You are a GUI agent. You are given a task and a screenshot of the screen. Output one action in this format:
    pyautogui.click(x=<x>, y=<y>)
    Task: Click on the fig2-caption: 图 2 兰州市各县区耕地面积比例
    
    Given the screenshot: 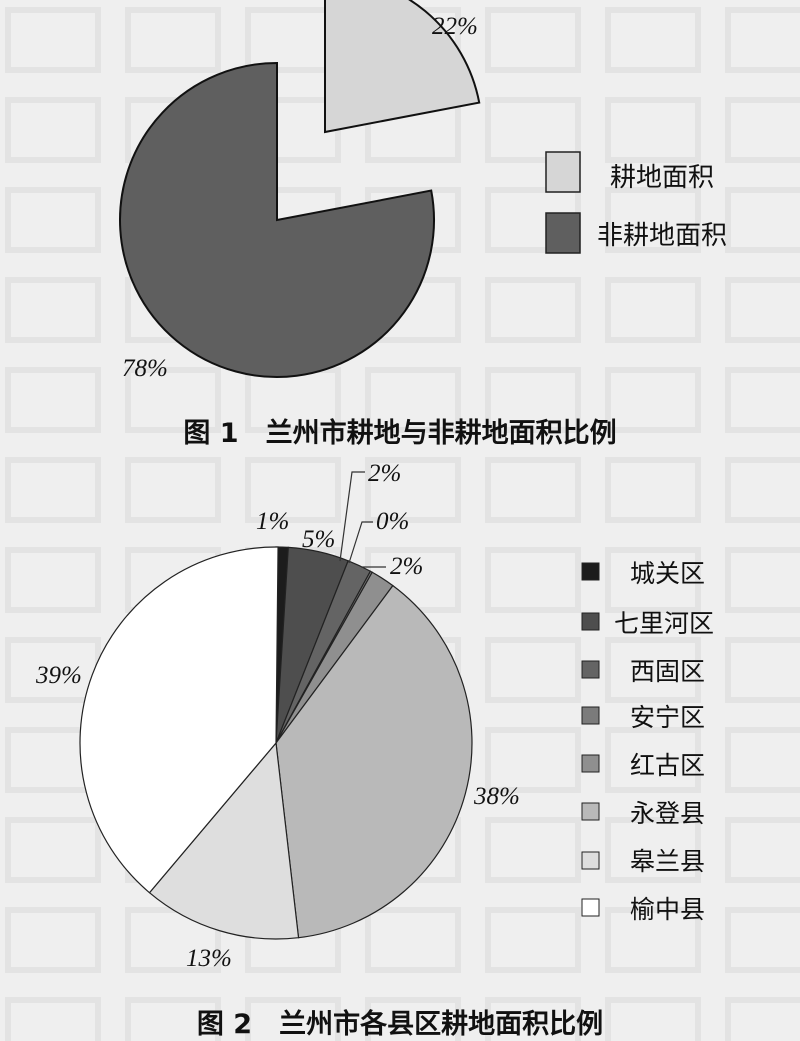 What is the action you would take?
    pyautogui.click(x=400, y=1024)
    